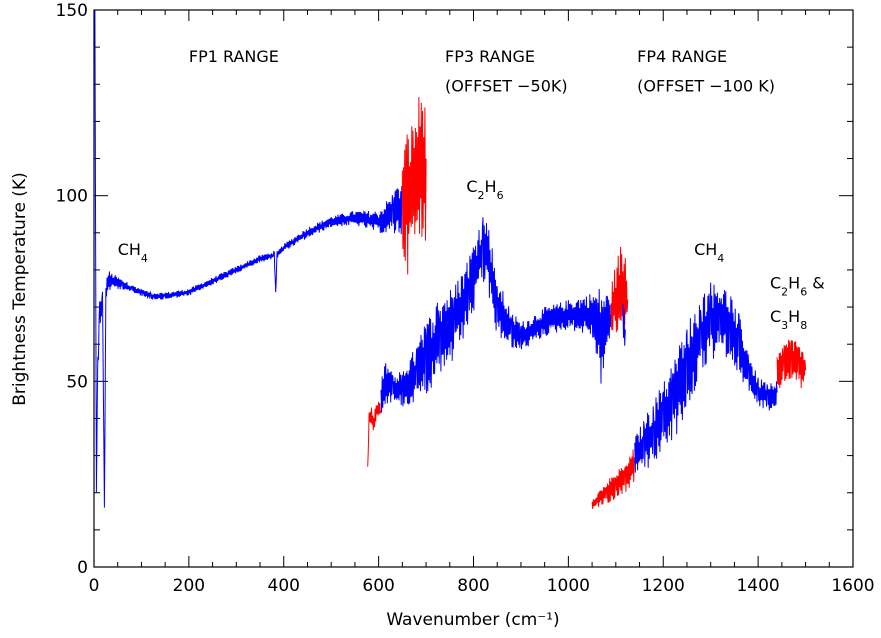 This screenshot has height=638, width=881. Describe the element at coordinates (189, 586) in the screenshot. I see `x-tick-label: 200` at that location.